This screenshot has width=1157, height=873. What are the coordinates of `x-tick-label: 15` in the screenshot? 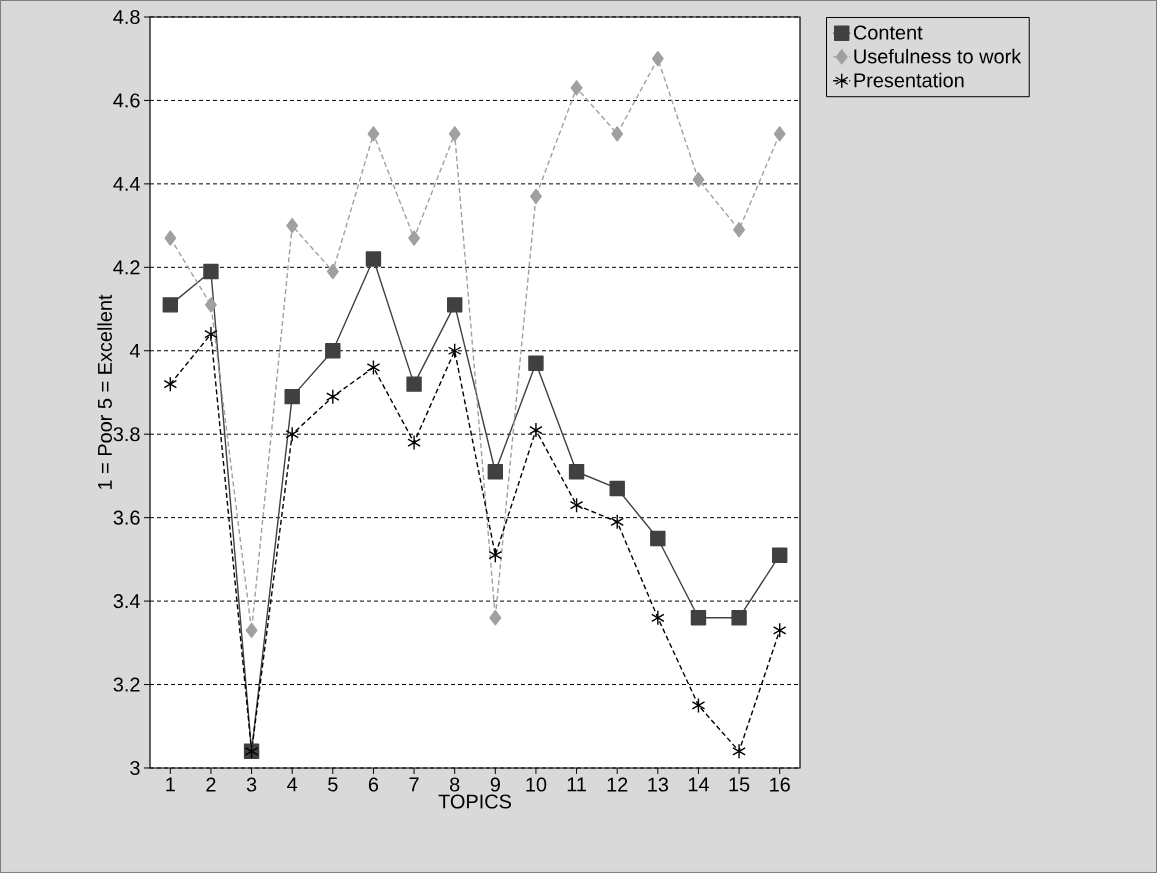 It's located at (739, 784).